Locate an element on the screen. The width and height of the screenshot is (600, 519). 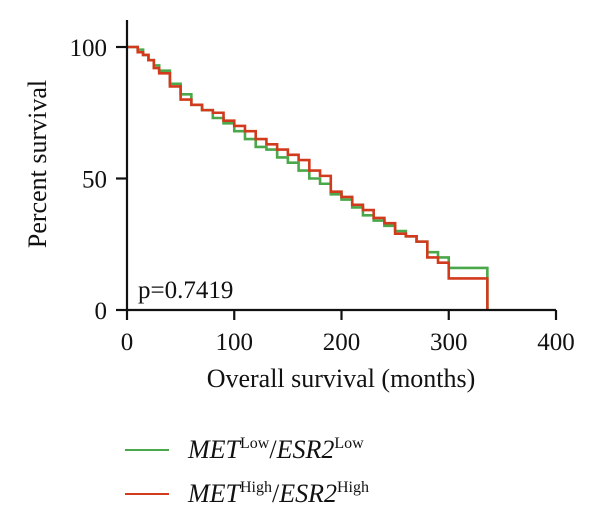
legend-sup2-low: Low is located at coordinates (349, 443).